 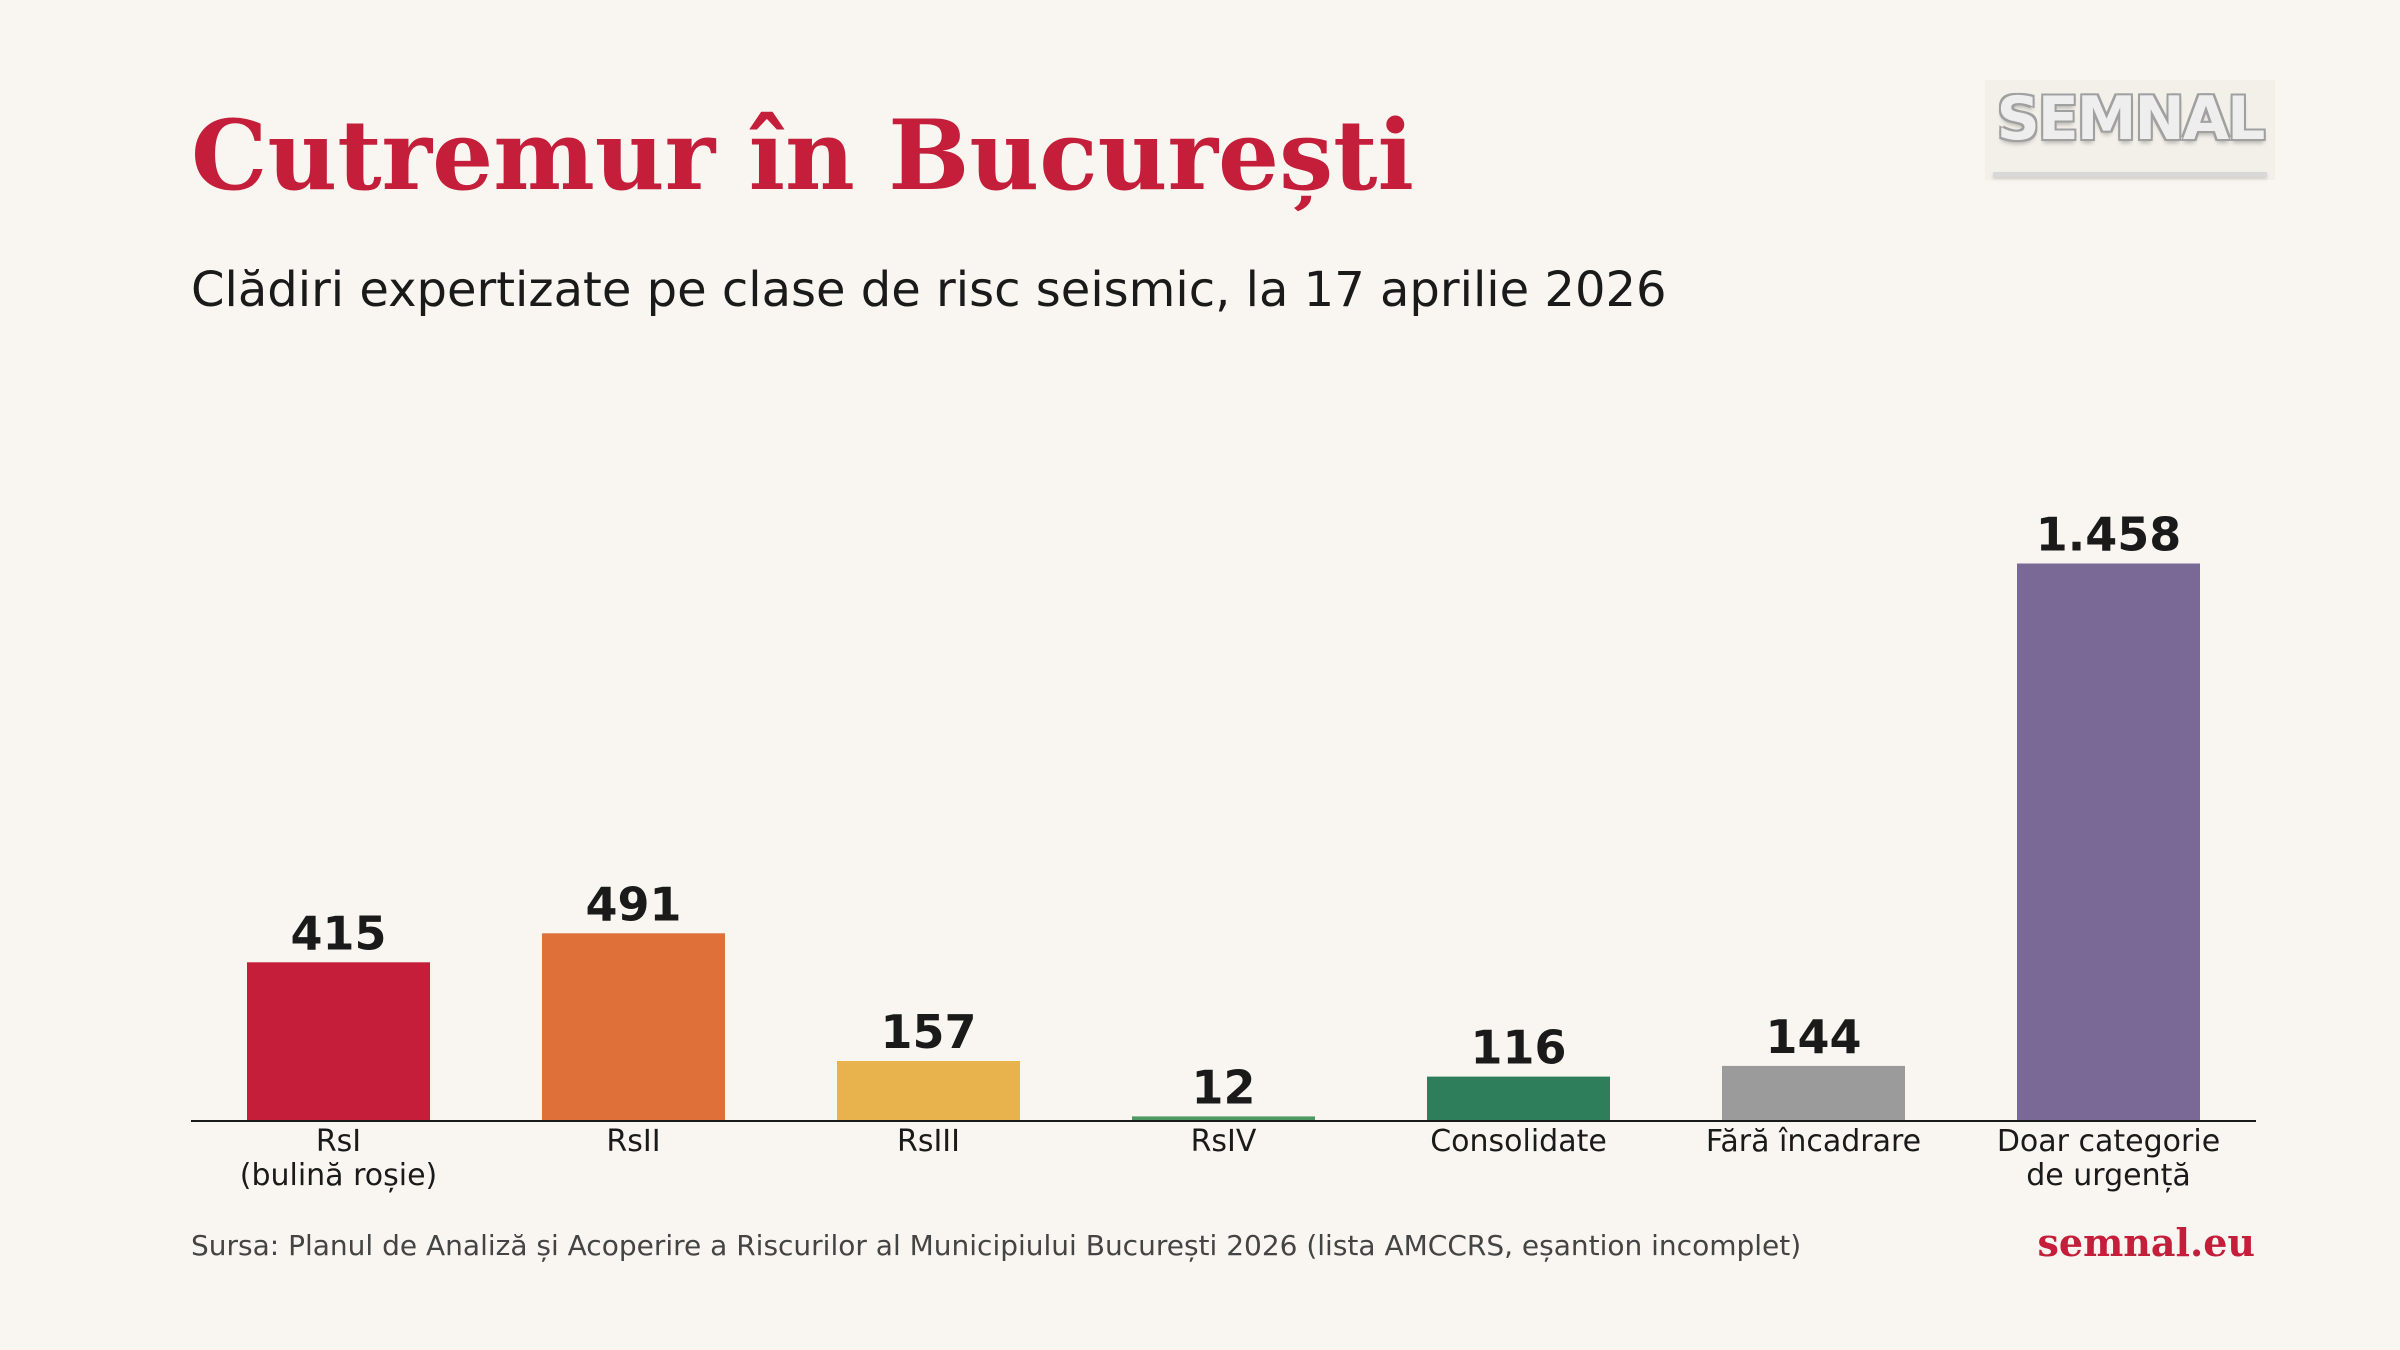 What do you see at coordinates (633, 1141) in the screenshot?
I see `category-label: RsII` at bounding box center [633, 1141].